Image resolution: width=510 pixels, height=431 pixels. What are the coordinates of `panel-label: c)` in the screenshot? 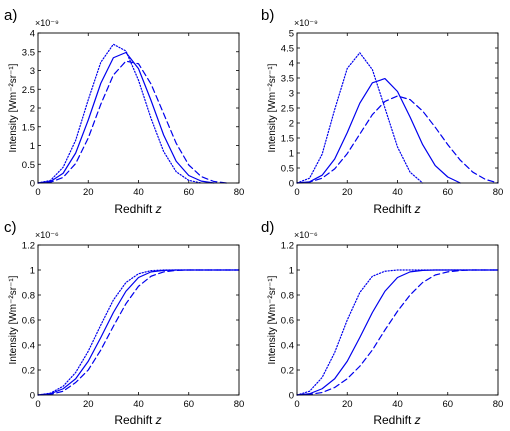 It's located at (10, 227).